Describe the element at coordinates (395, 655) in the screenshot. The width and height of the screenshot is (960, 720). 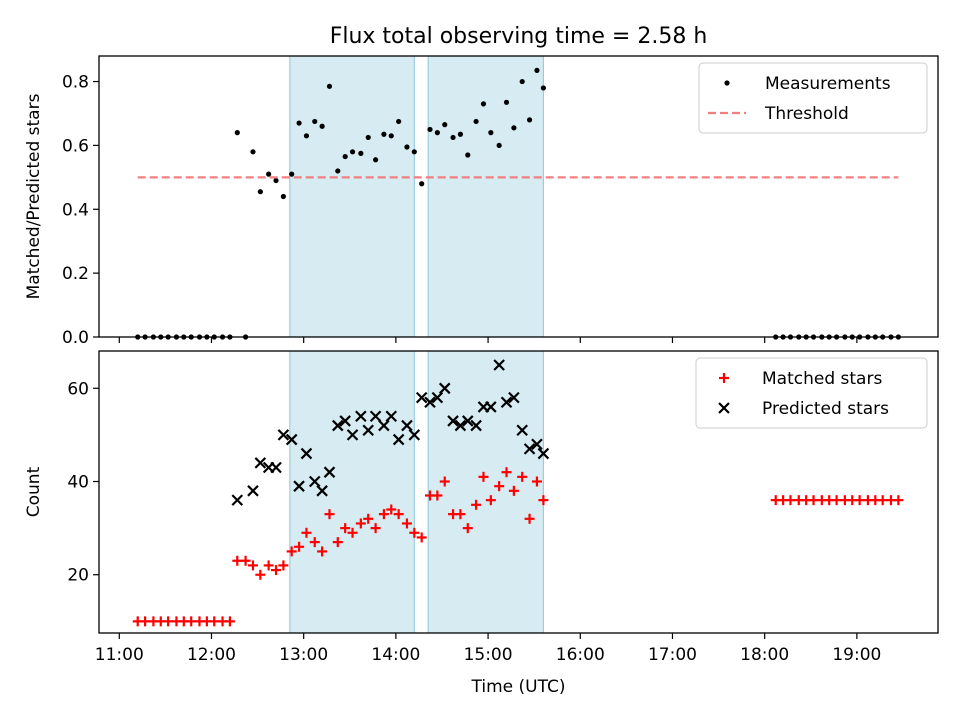
I see `x-tick-label: 14:00` at that location.